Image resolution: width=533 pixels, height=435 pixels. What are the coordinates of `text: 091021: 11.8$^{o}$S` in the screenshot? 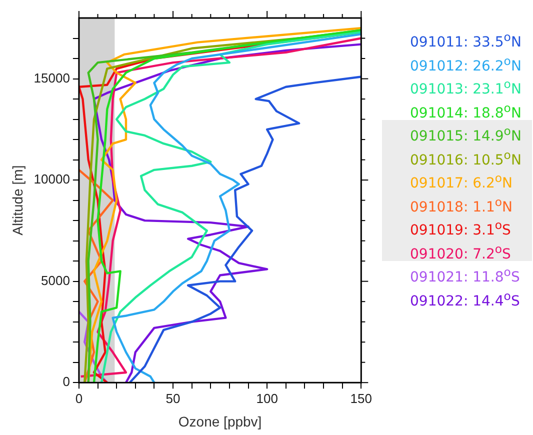 It's located at (465, 275).